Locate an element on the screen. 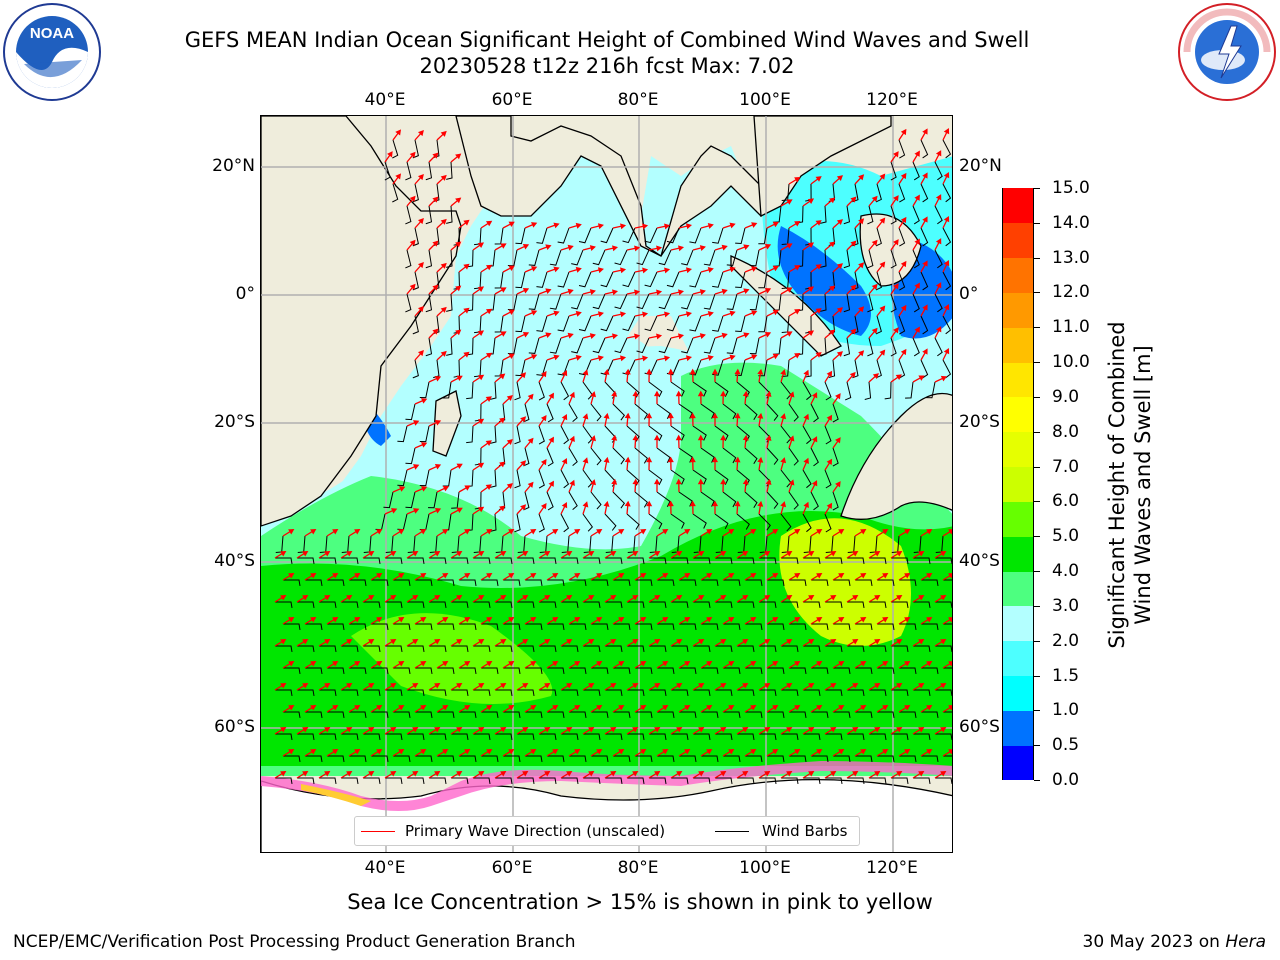  lat-tick-right: 20°S is located at coordinates (979, 422).